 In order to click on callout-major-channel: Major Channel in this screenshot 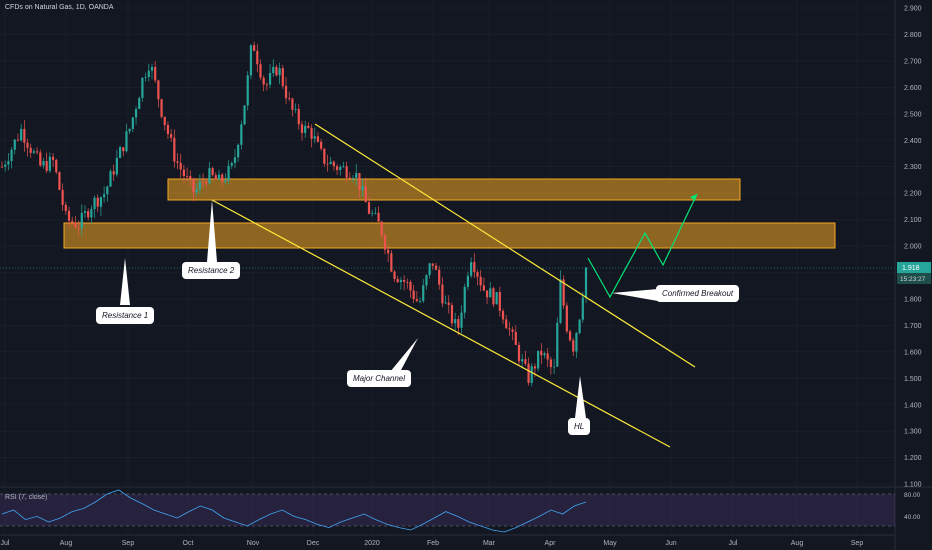, I will do `click(379, 378)`.